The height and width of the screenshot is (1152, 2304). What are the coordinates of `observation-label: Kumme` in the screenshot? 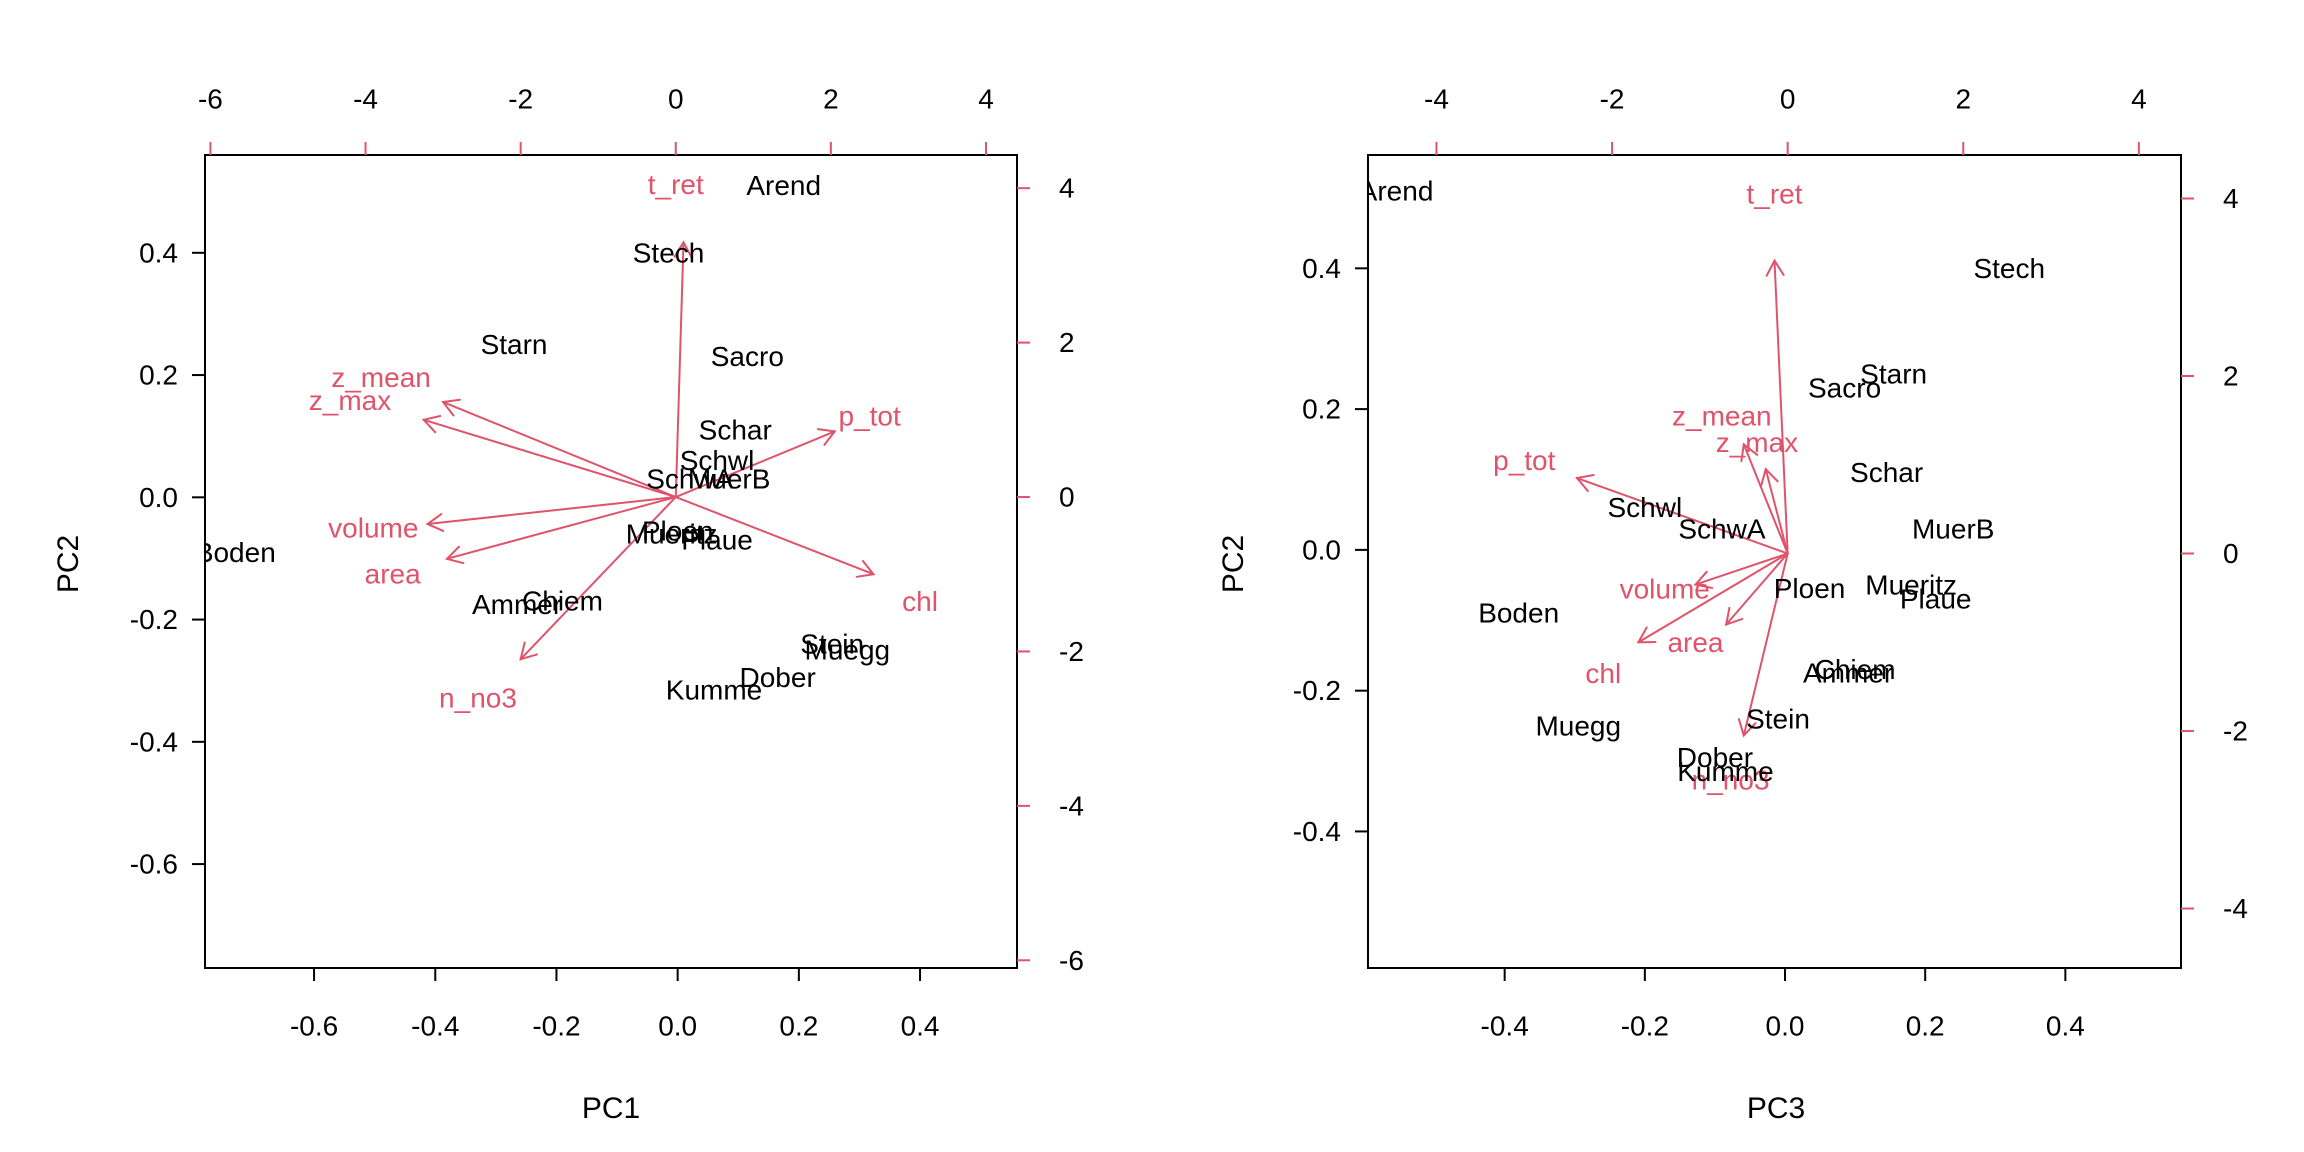 It's located at (1725, 771).